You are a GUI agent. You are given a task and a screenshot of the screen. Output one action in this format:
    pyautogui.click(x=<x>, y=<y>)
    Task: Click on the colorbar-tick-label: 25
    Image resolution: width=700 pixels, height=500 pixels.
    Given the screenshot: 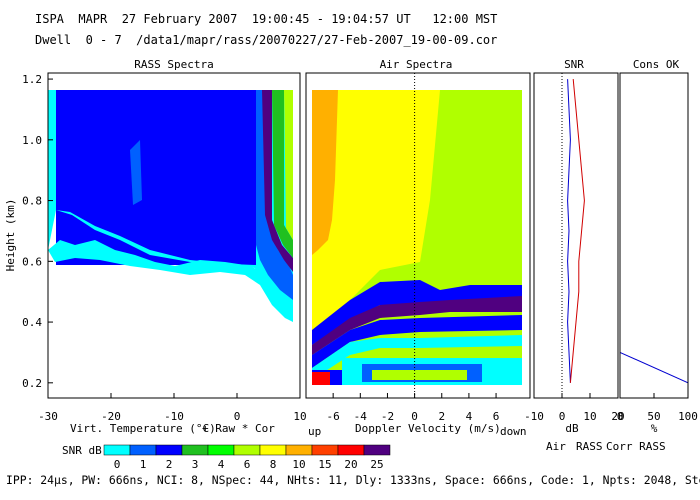 What is the action you would take?
    pyautogui.click(x=376, y=464)
    